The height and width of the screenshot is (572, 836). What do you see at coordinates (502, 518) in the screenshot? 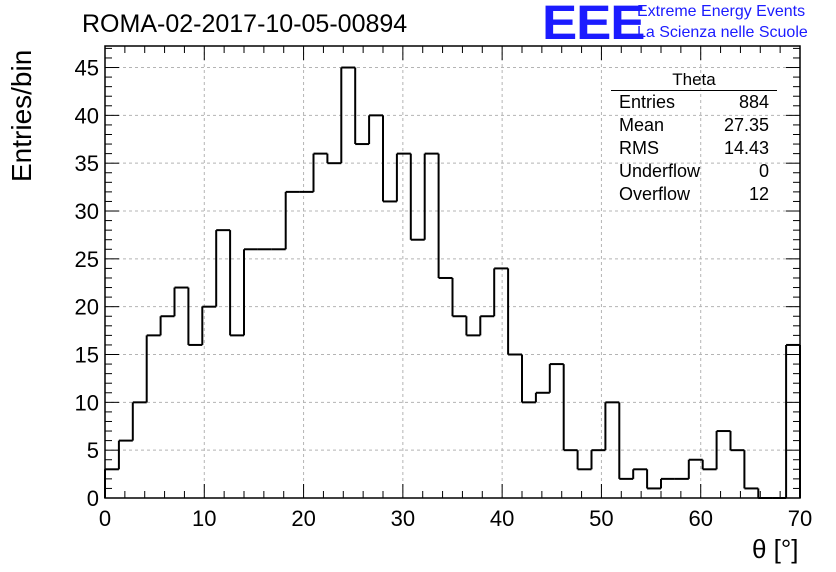
I see `x-tick-label: 40` at bounding box center [502, 518].